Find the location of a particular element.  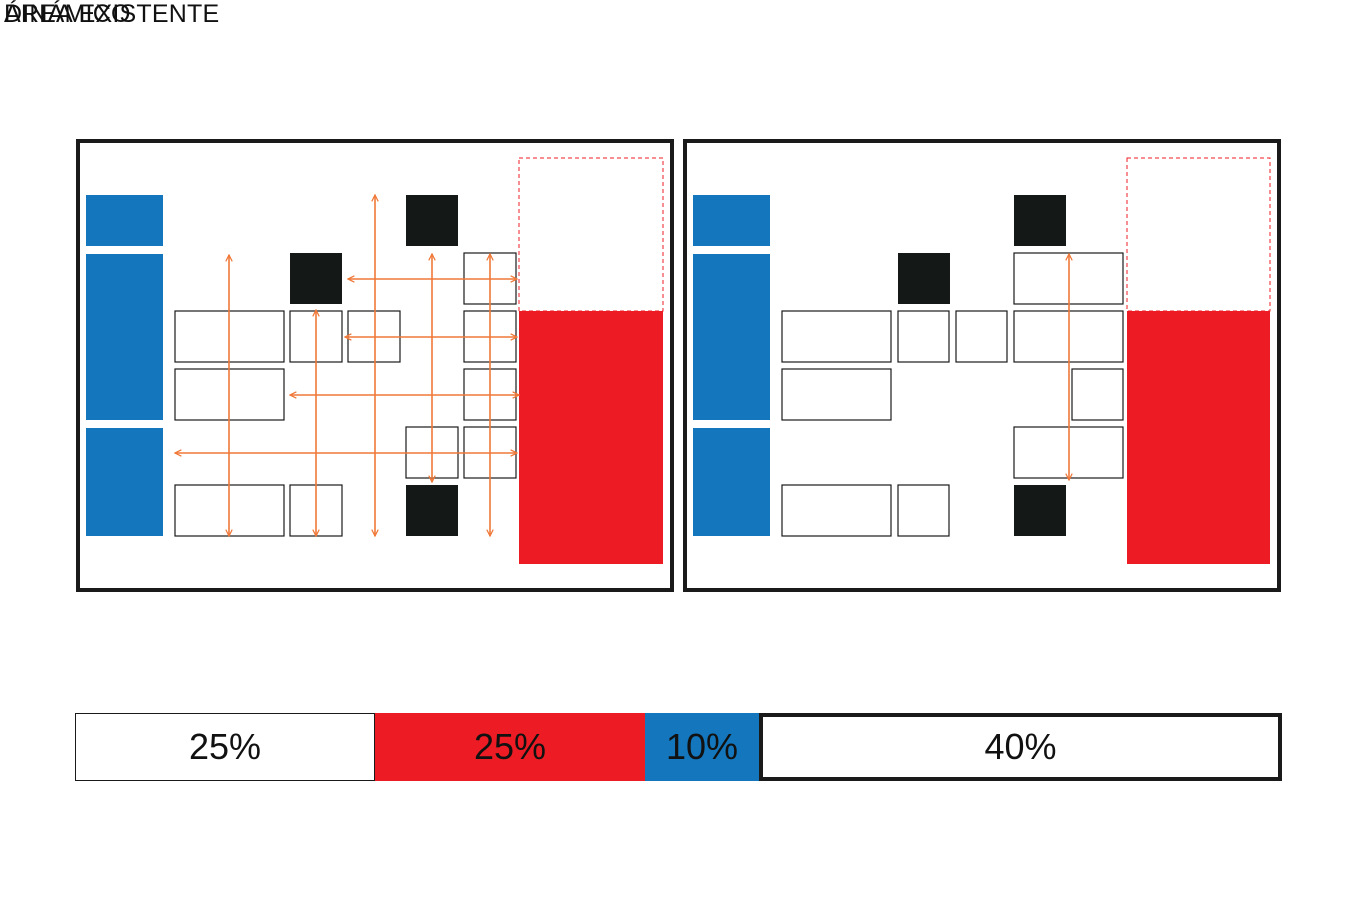

area-bar-segment: 40% is located at coordinates (1020, 747).